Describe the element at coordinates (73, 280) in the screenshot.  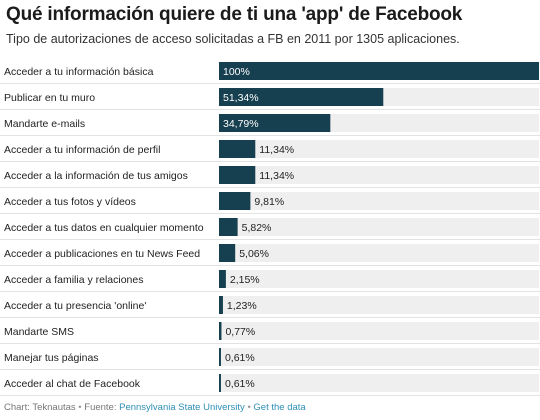
I see `category-label: Acceder a familia y relaciones` at that location.